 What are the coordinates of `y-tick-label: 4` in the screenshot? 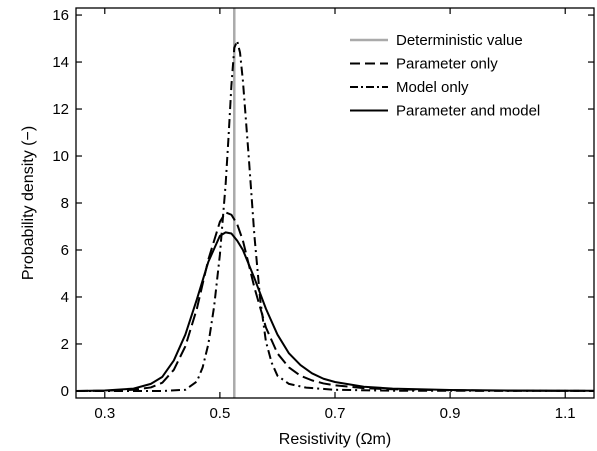 It's located at (65, 297).